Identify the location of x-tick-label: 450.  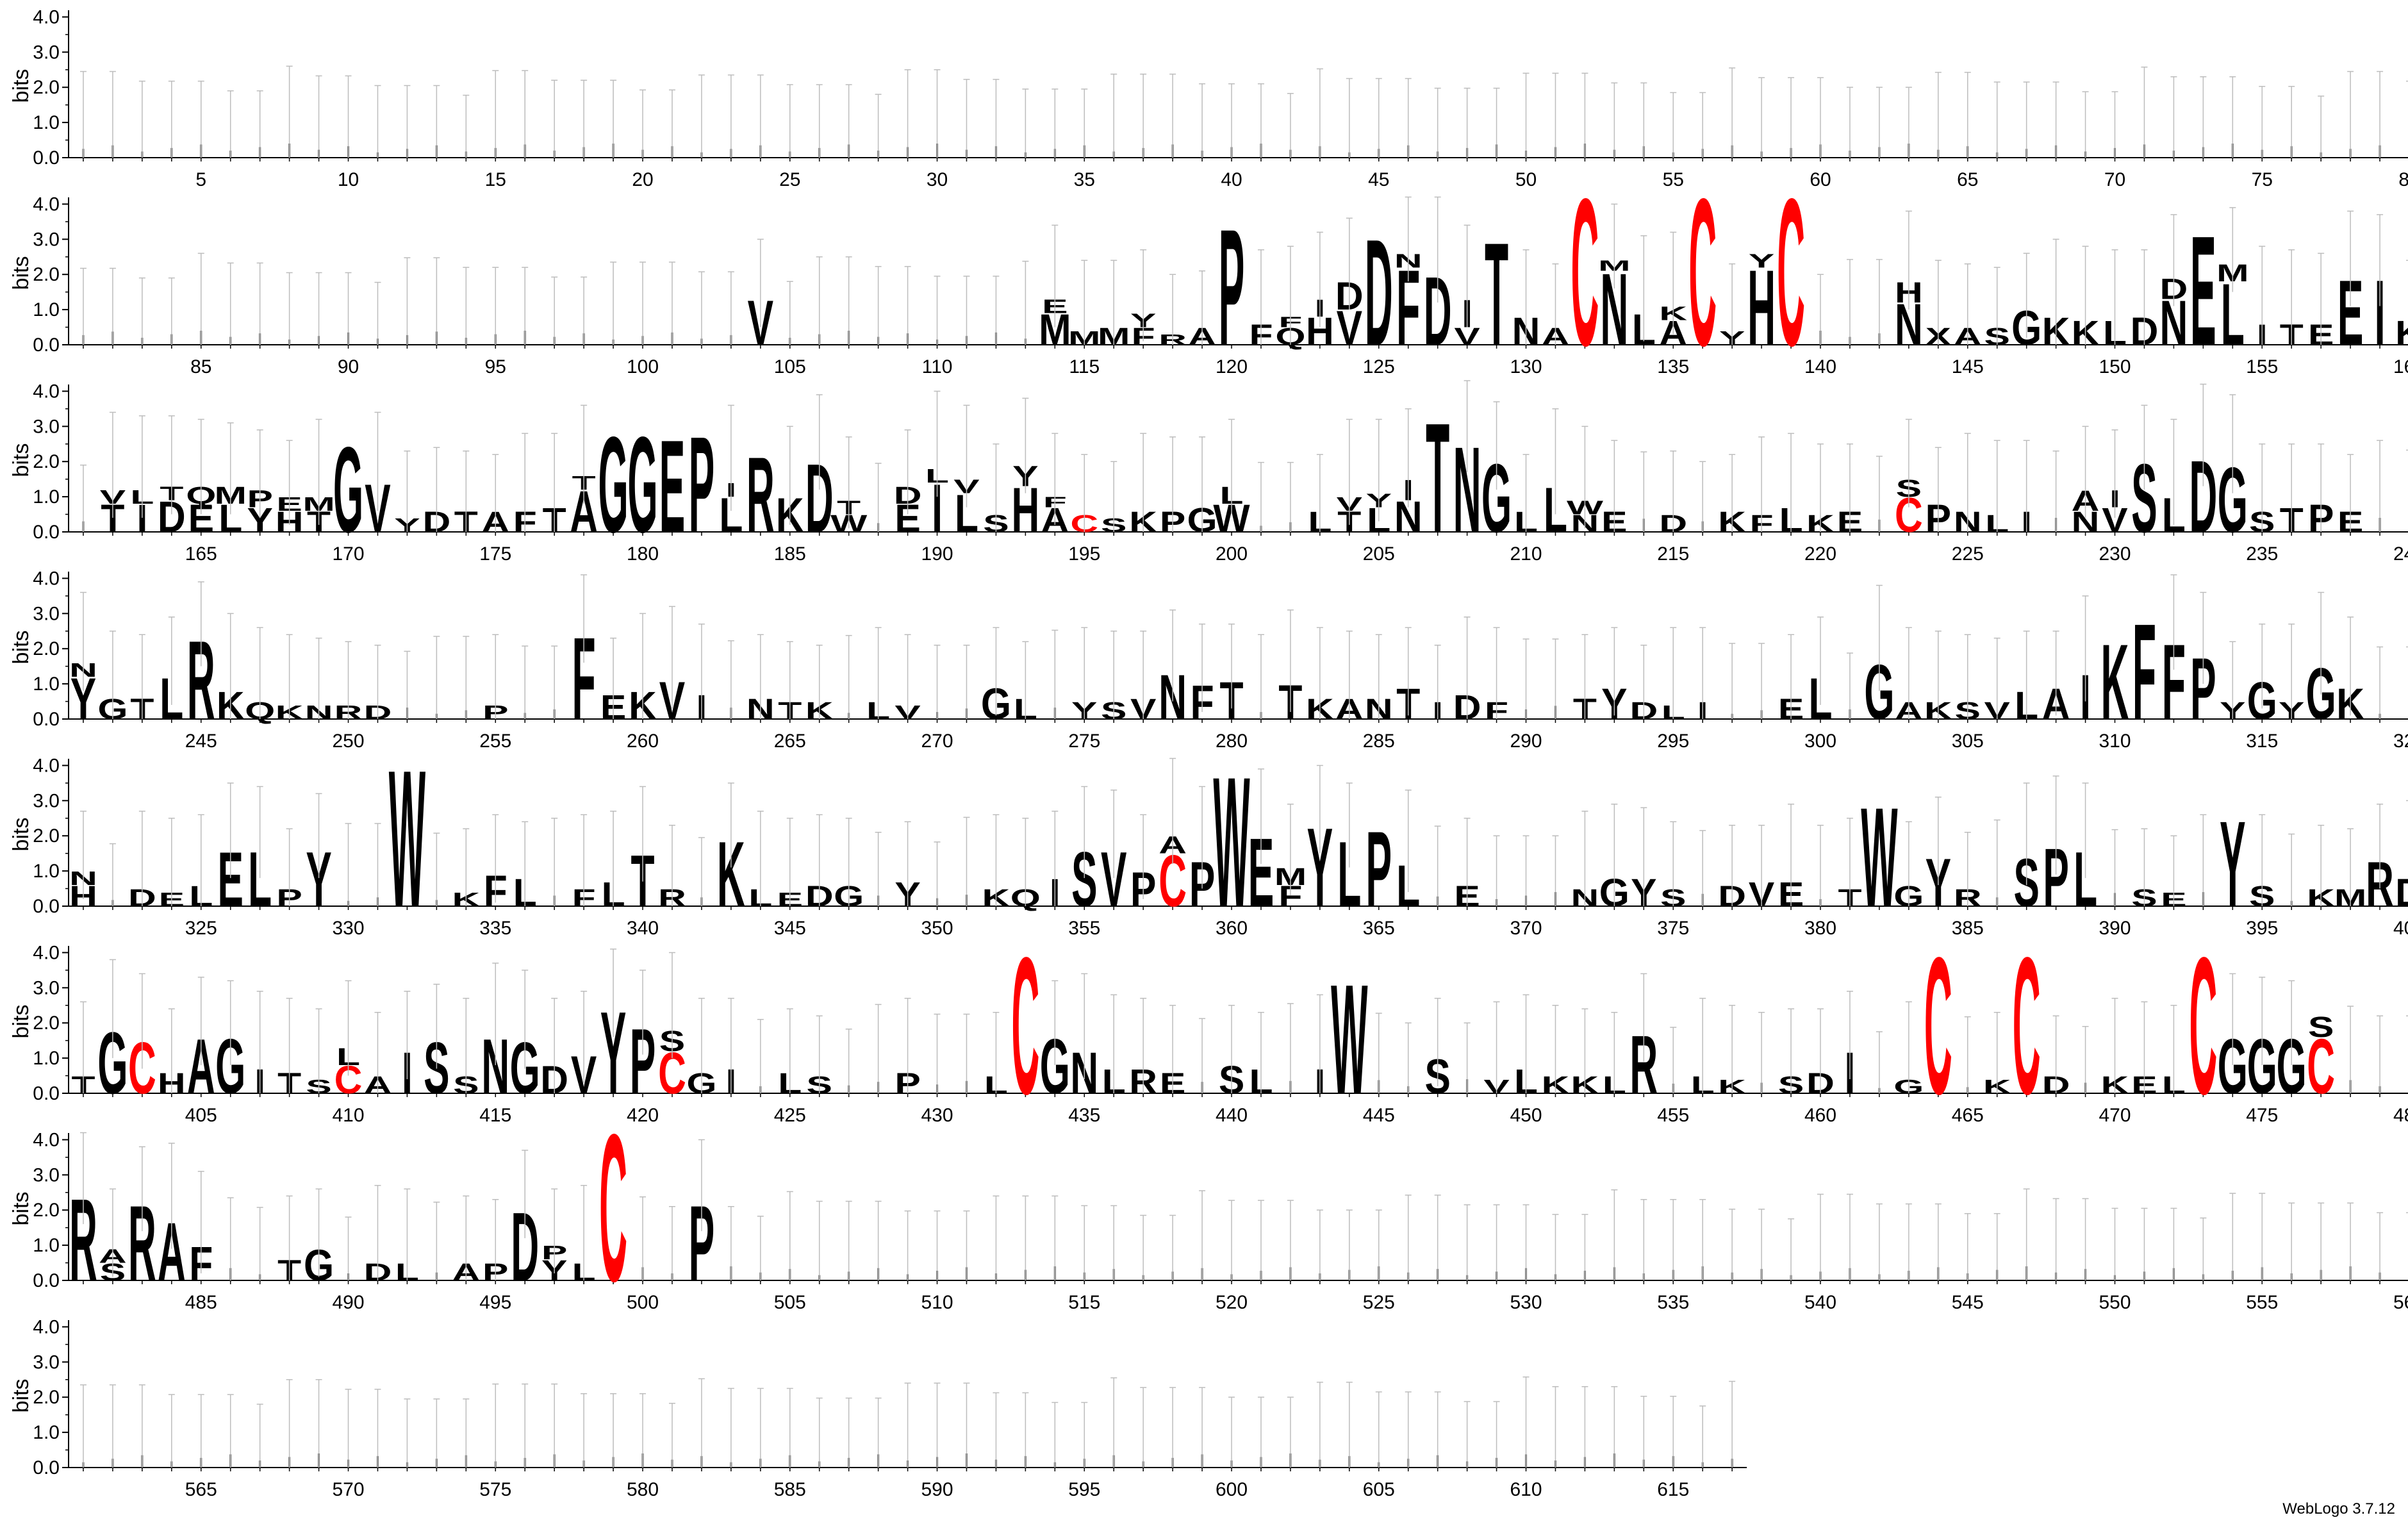
(1526, 1115).